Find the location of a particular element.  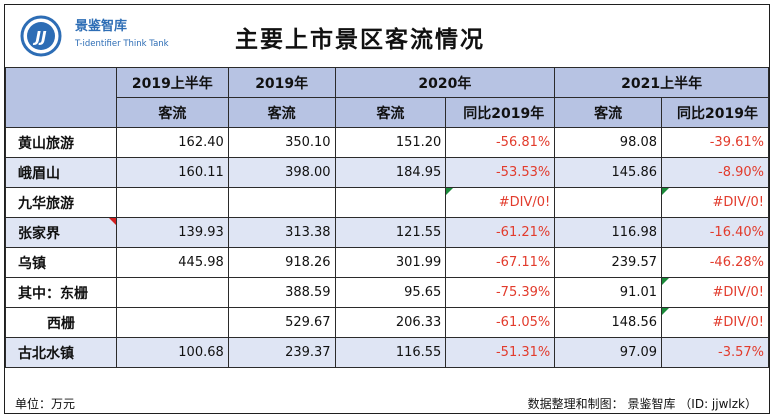

header-row-groups: 2019上半年 2019年 2020年 2021上半年 is located at coordinates (387, 97).